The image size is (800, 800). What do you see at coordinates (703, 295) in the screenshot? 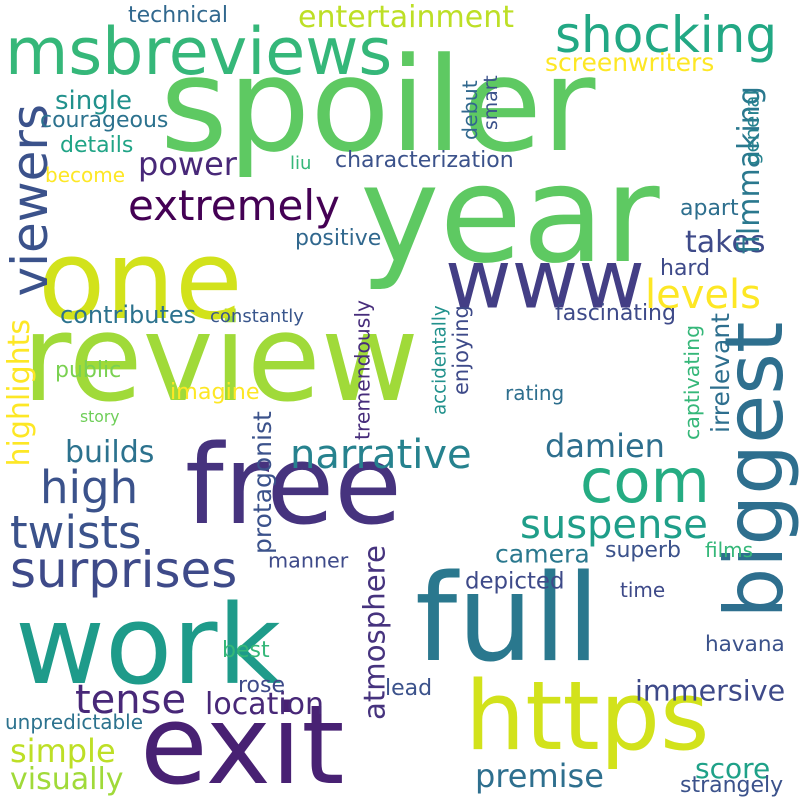
I see `word-levels: levels` at bounding box center [703, 295].